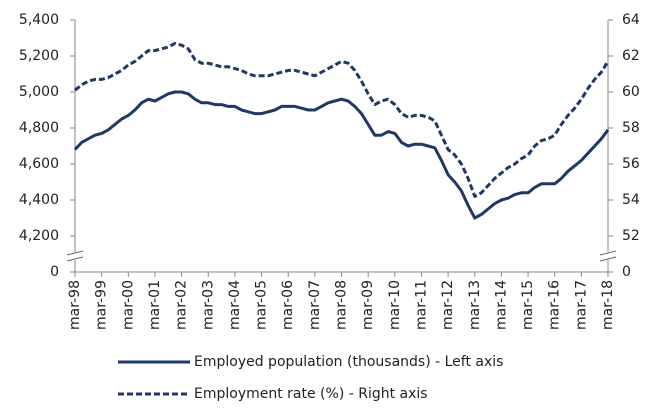  Describe the element at coordinates (631, 56) in the screenshot. I see `y2-tick-label: 62` at that location.